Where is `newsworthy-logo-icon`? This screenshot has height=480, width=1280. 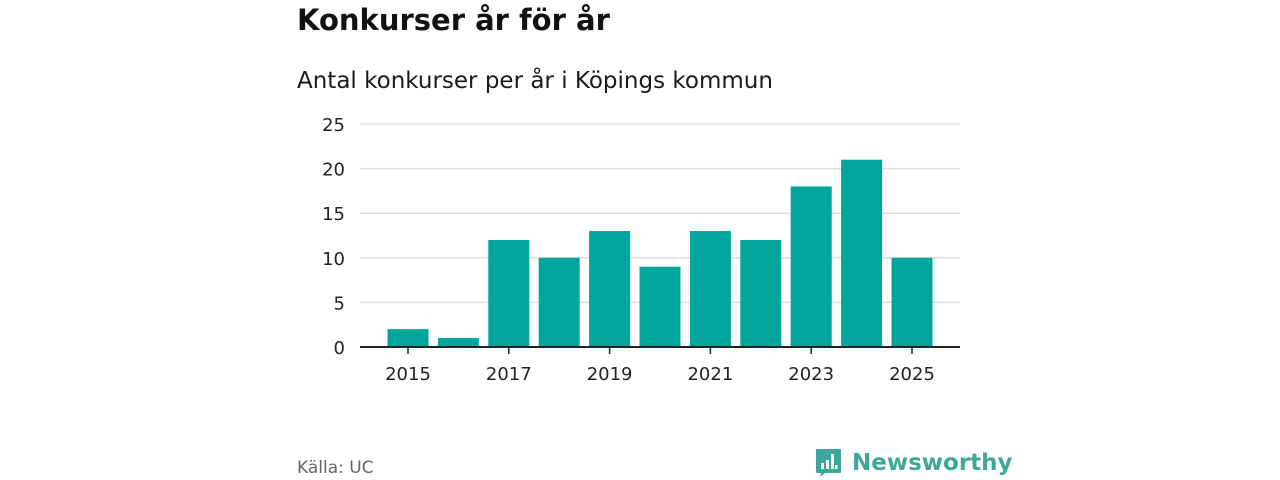
newsworthy-logo-icon is located at coordinates (828, 463).